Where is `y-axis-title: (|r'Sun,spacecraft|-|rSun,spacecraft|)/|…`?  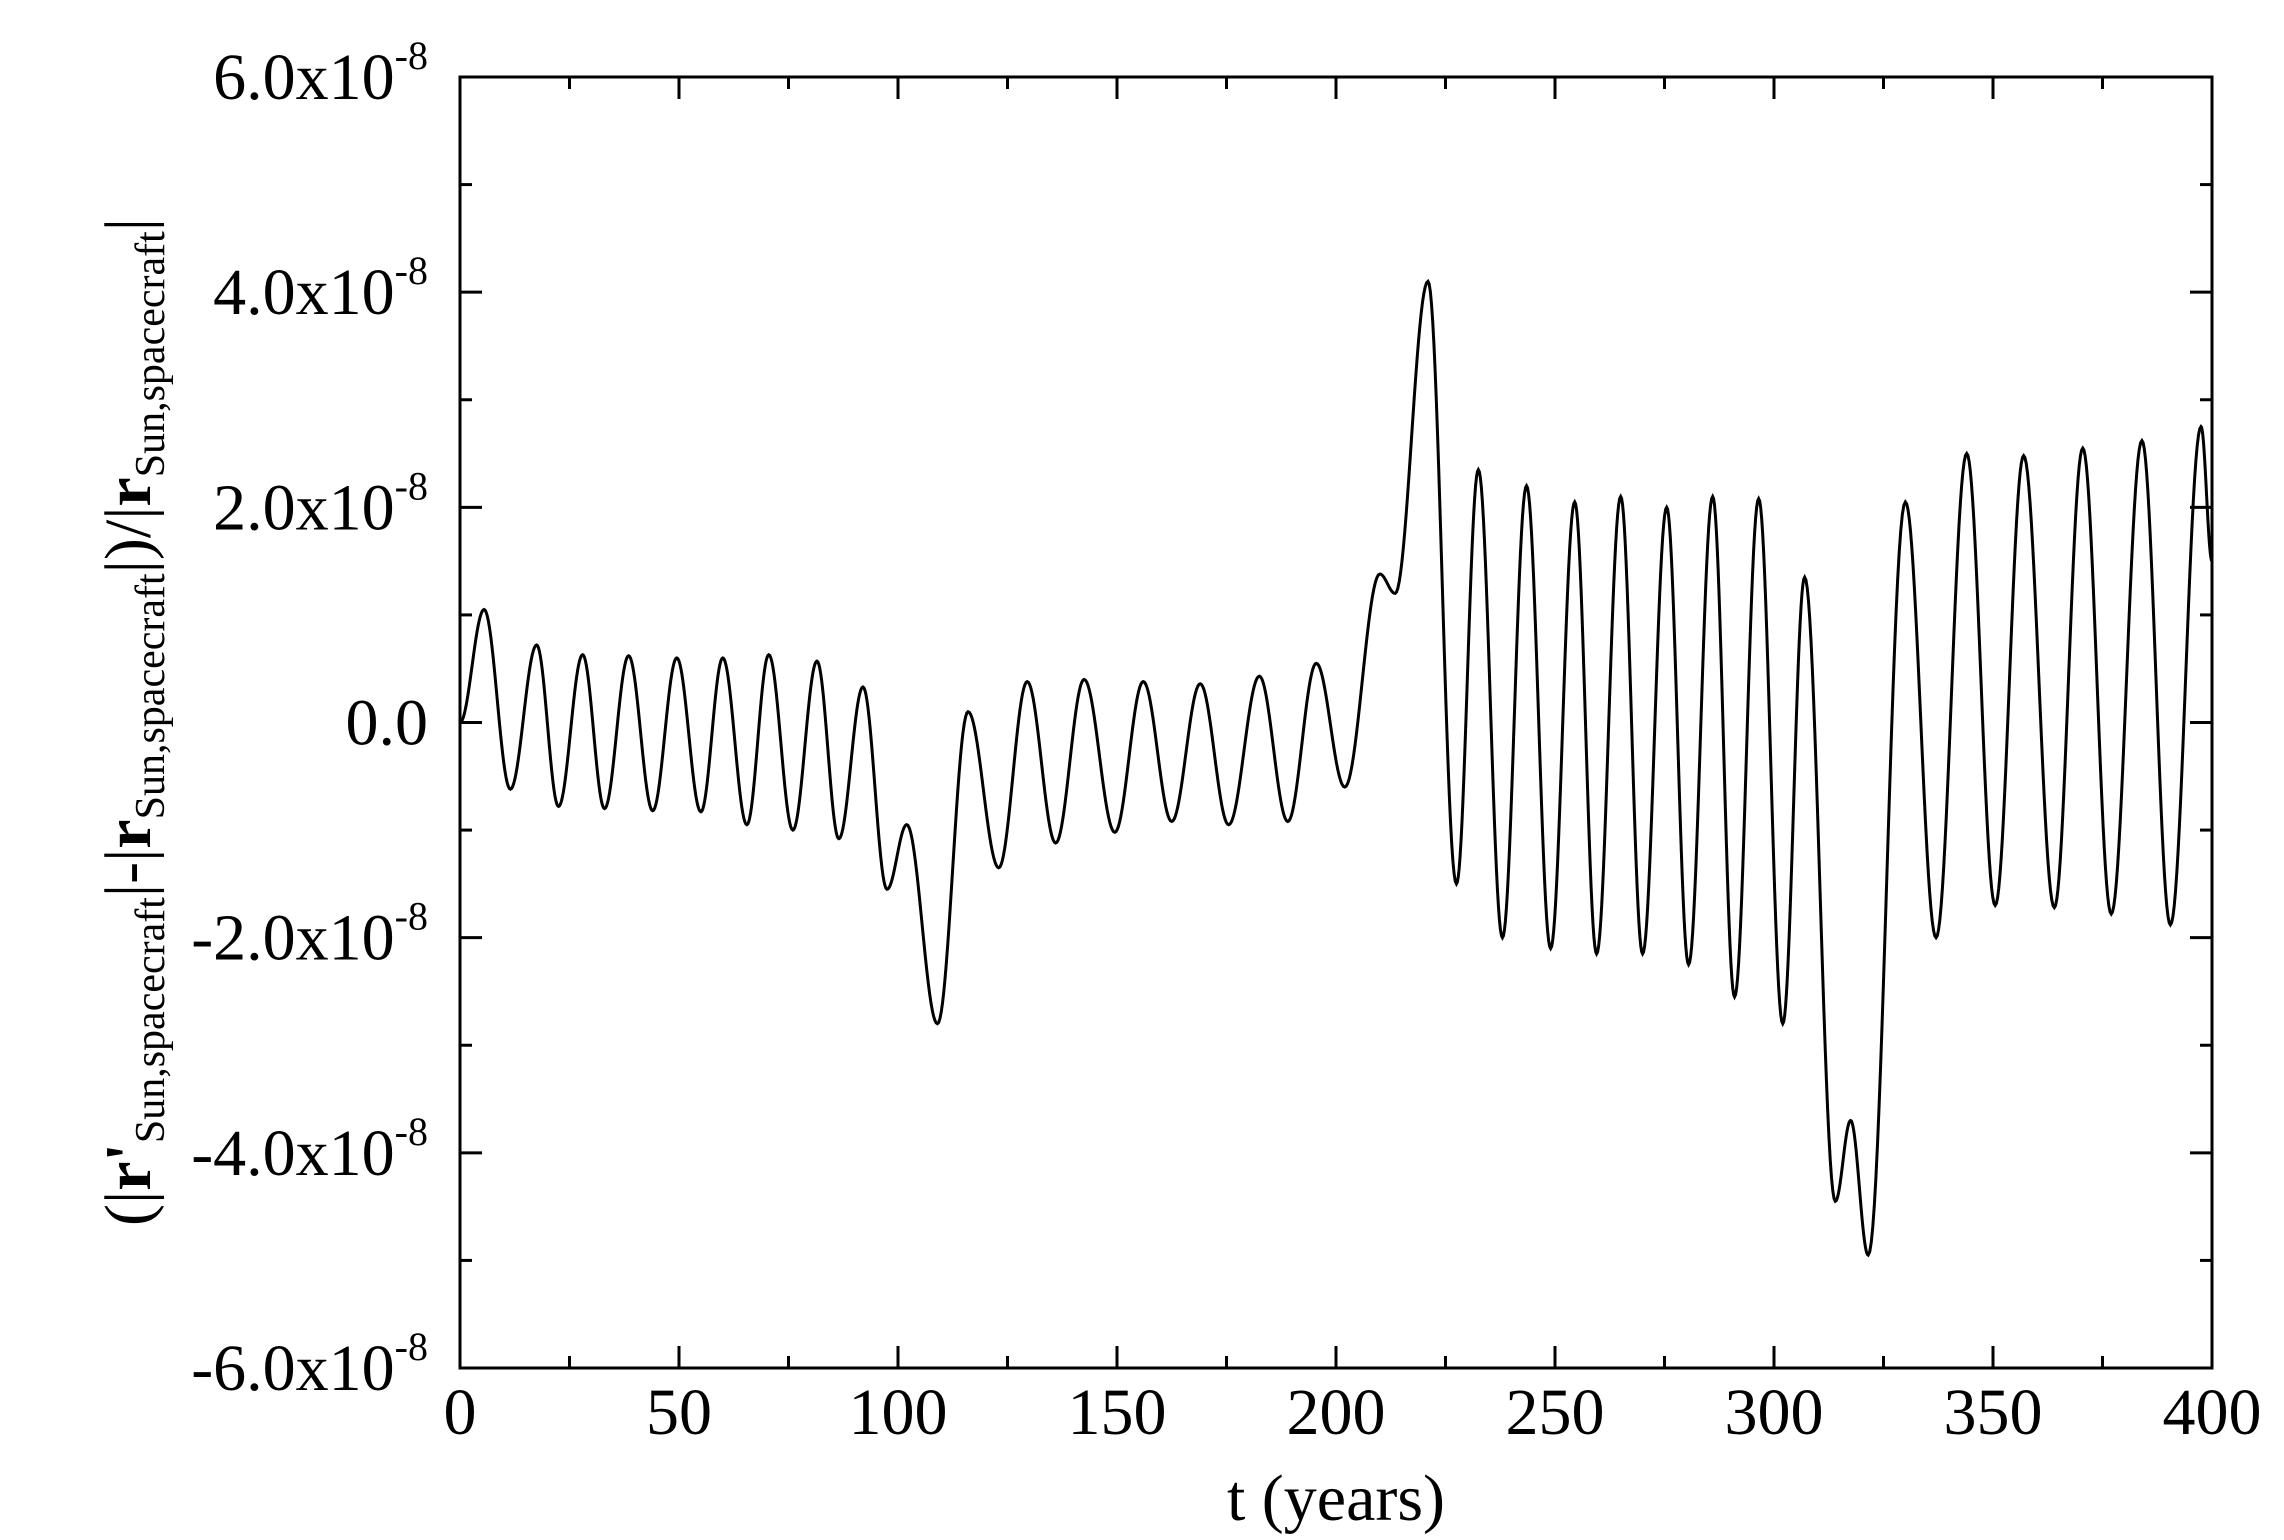
y-axis-title: (|r'Sun,spacecraft|-|rSun,spacecraft|)/|… is located at coordinates (133, 722).